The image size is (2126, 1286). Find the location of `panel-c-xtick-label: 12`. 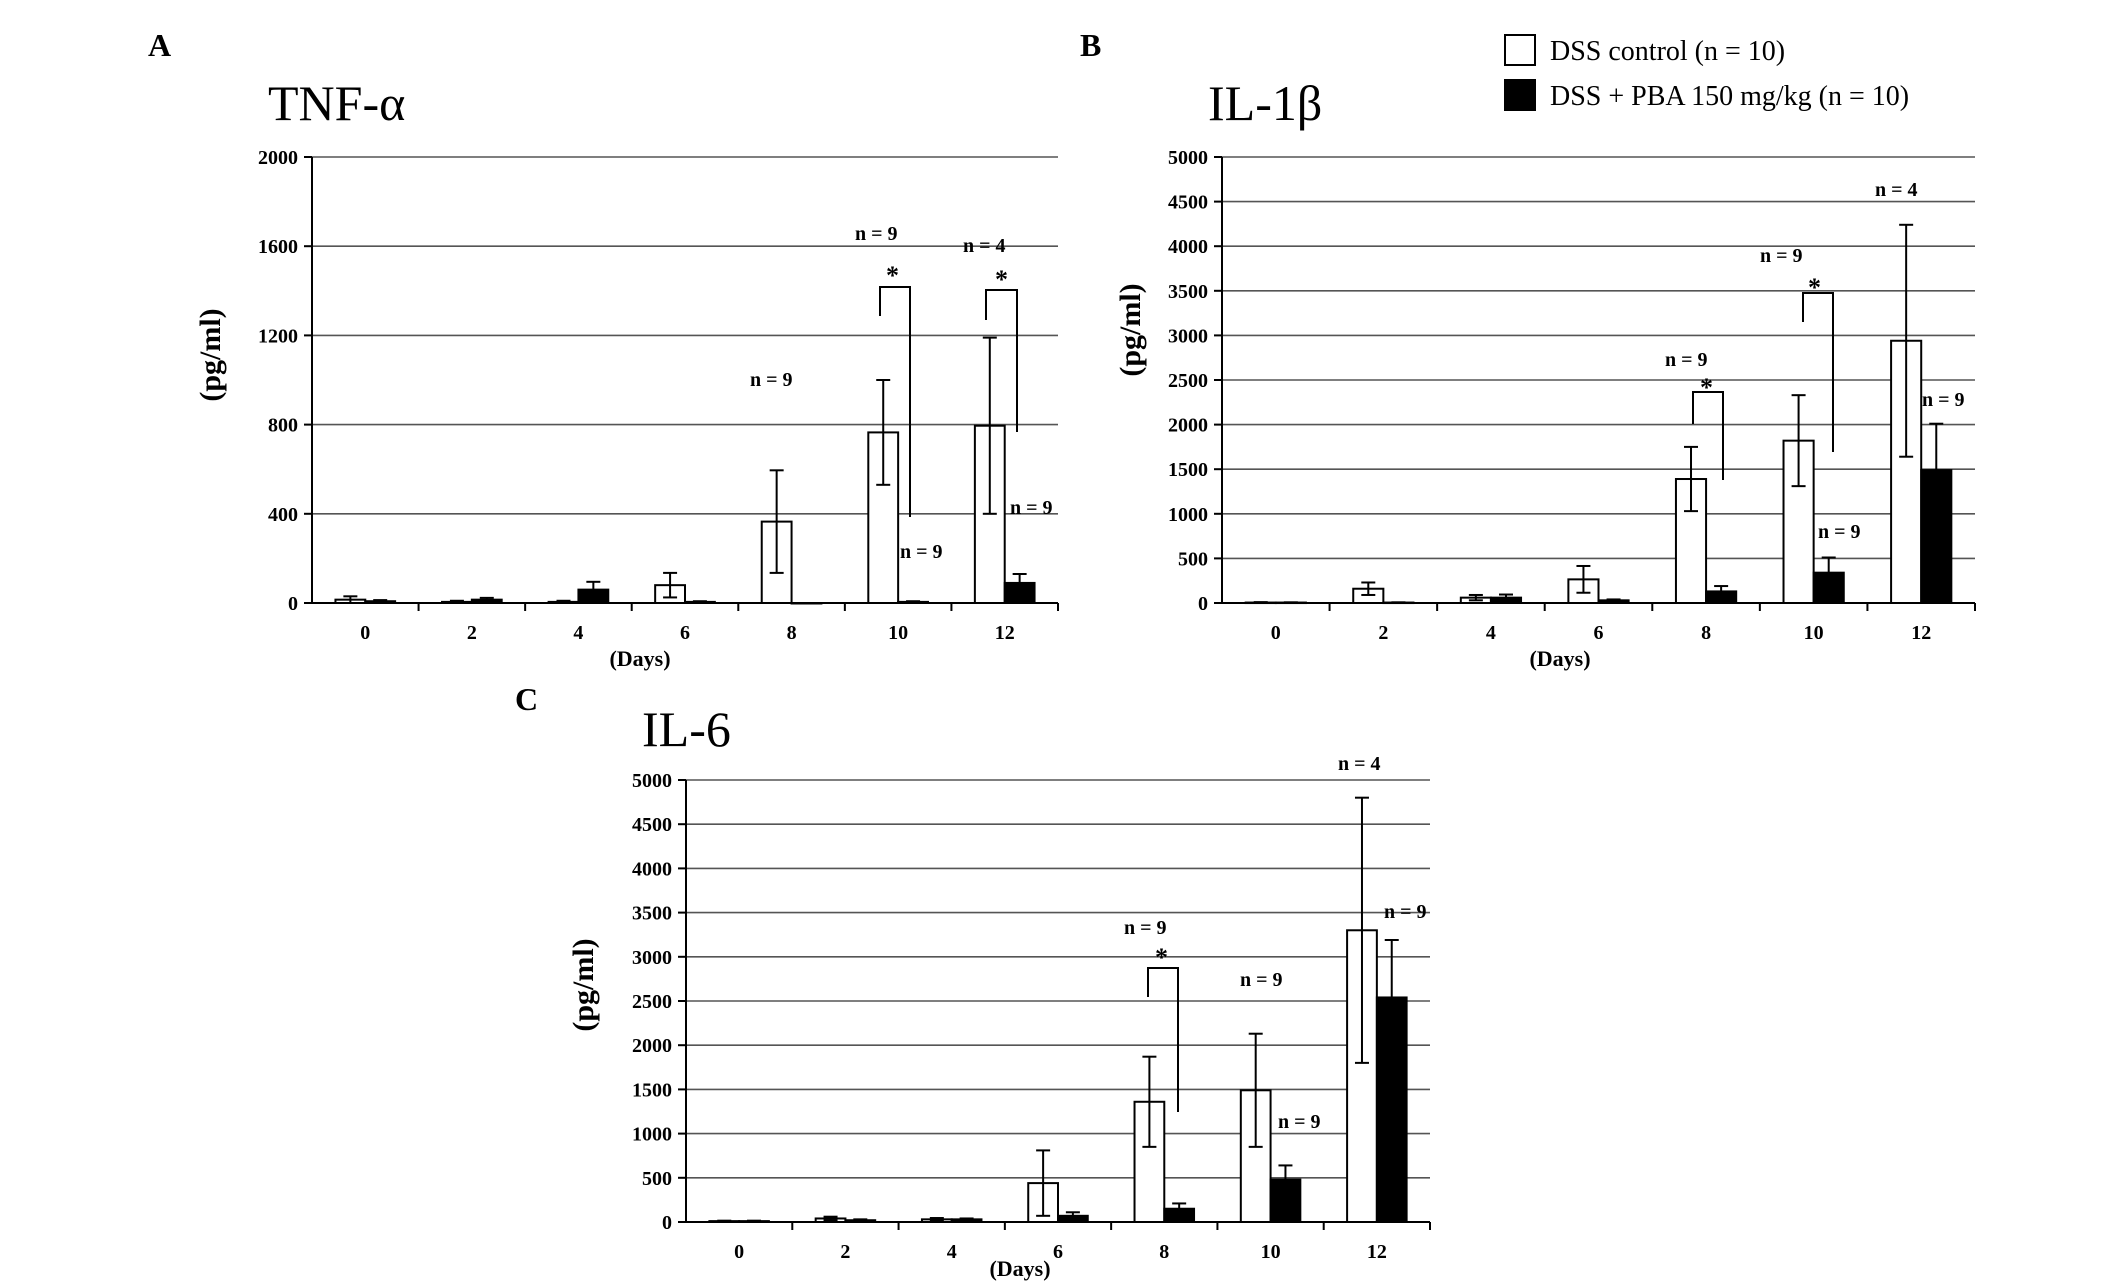

panel-c-xtick-label: 12 is located at coordinates (1377, 1252).